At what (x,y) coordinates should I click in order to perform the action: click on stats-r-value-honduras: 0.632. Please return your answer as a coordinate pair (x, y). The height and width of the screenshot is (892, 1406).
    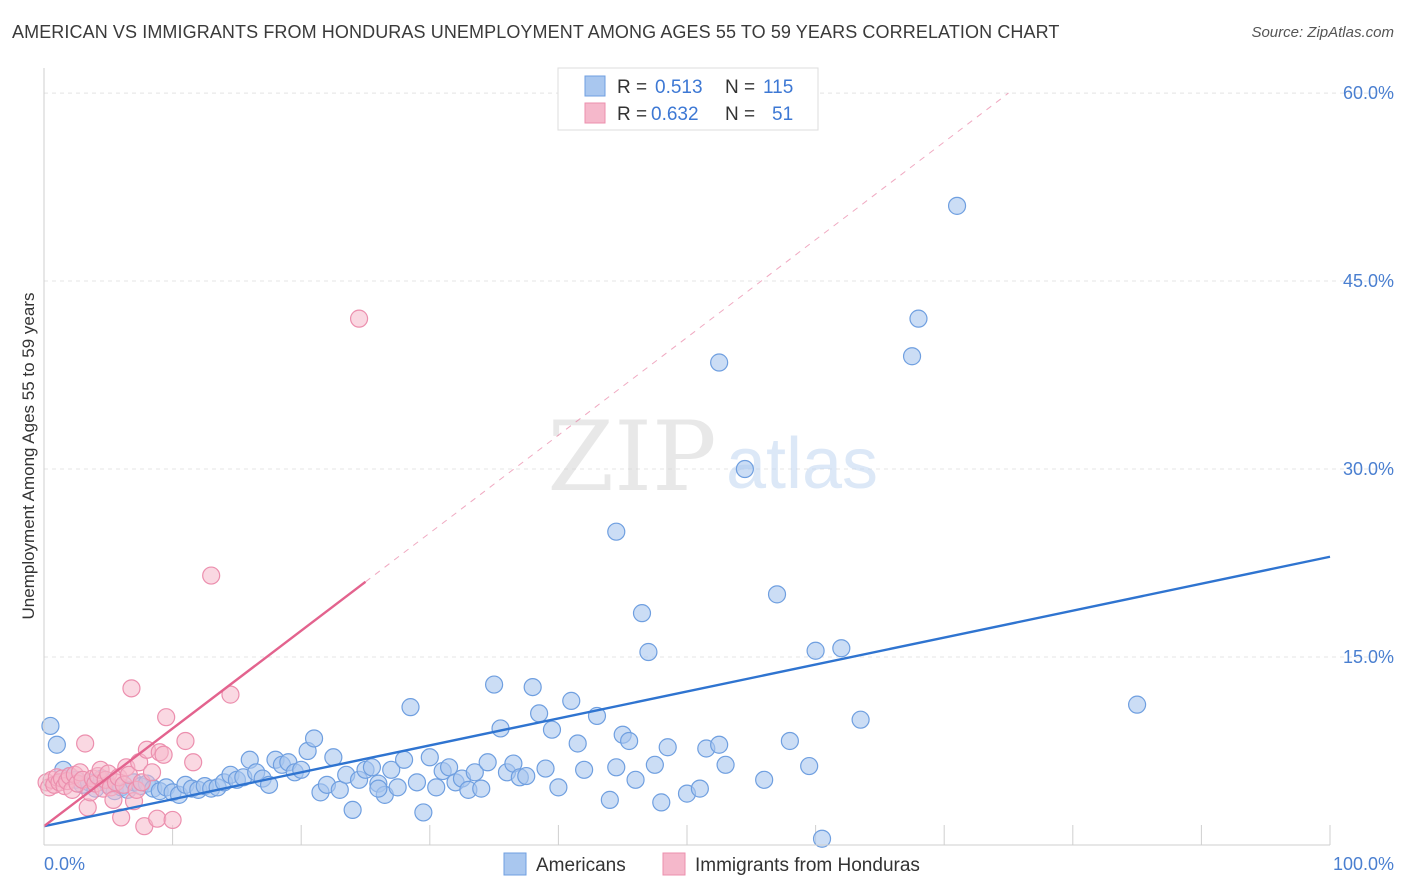
    Looking at the image, I should click on (675, 114).